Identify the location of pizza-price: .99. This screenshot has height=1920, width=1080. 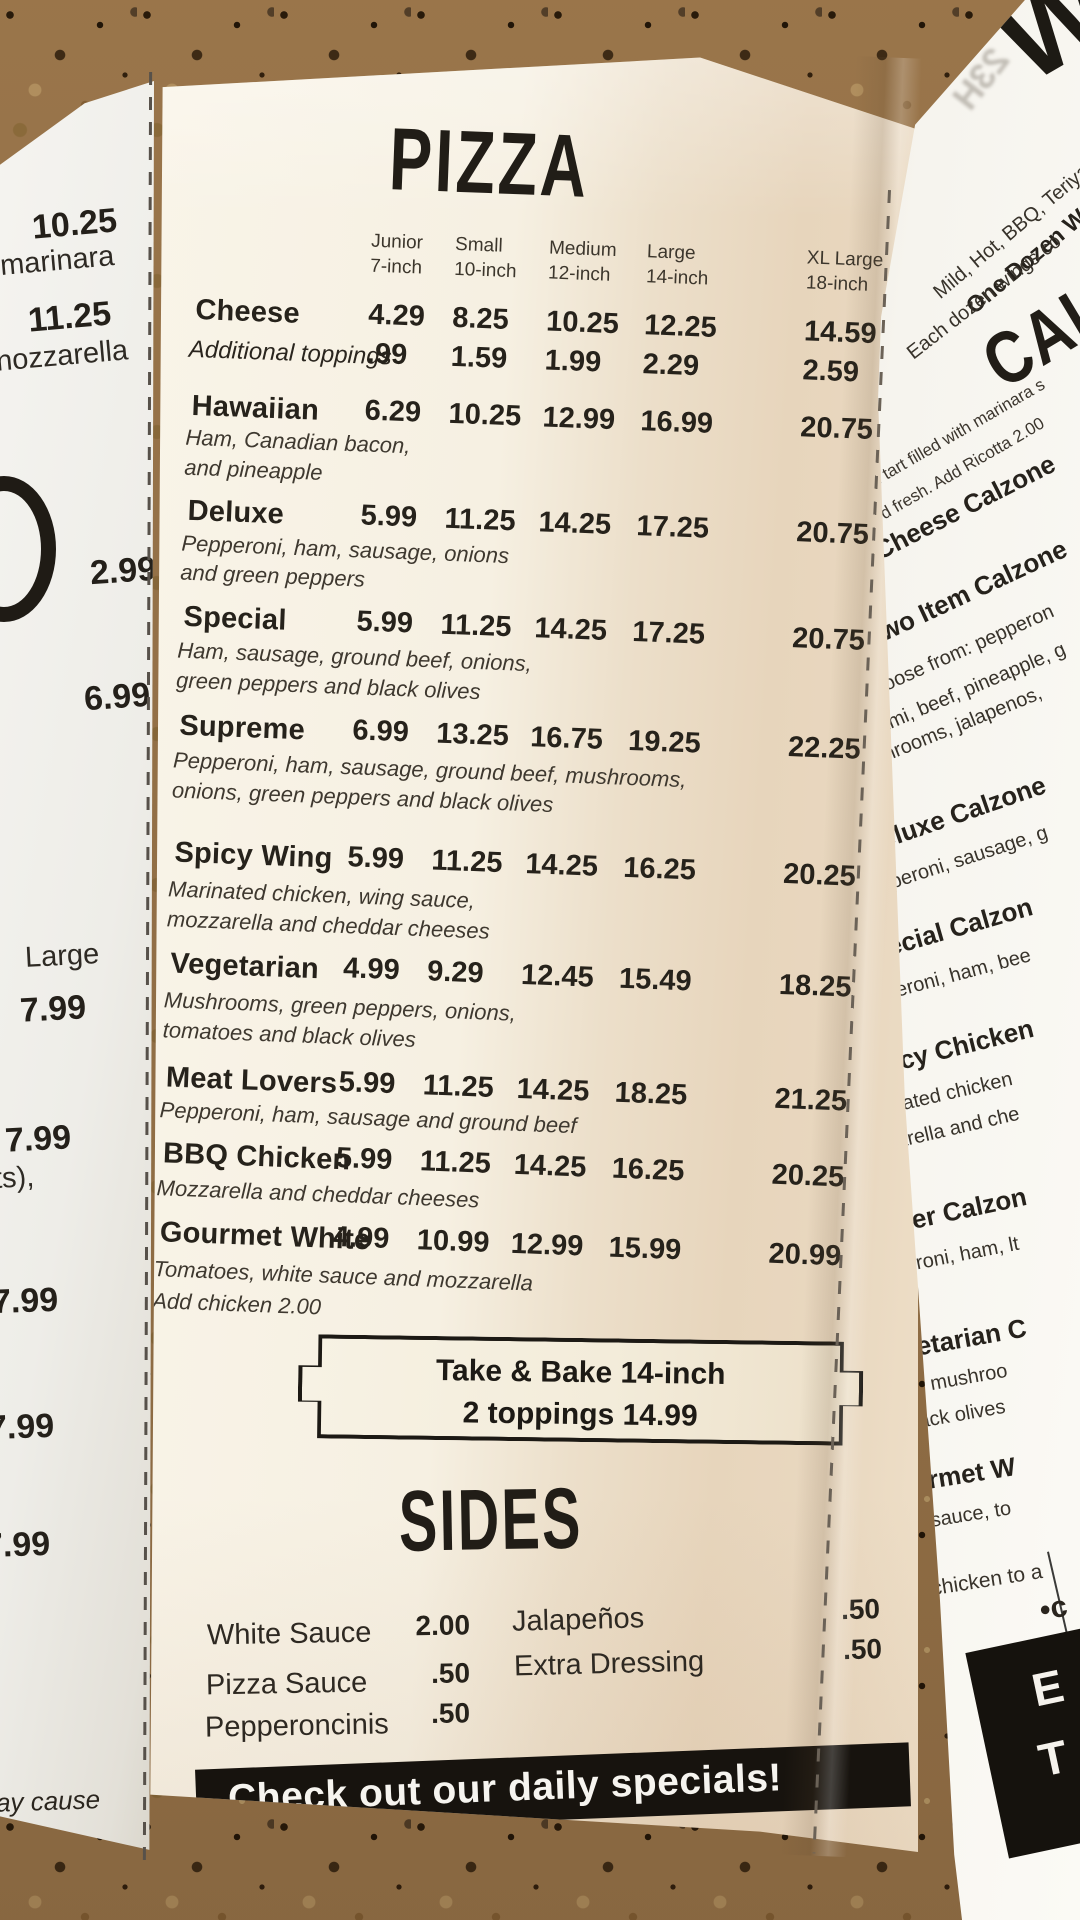
(387, 354).